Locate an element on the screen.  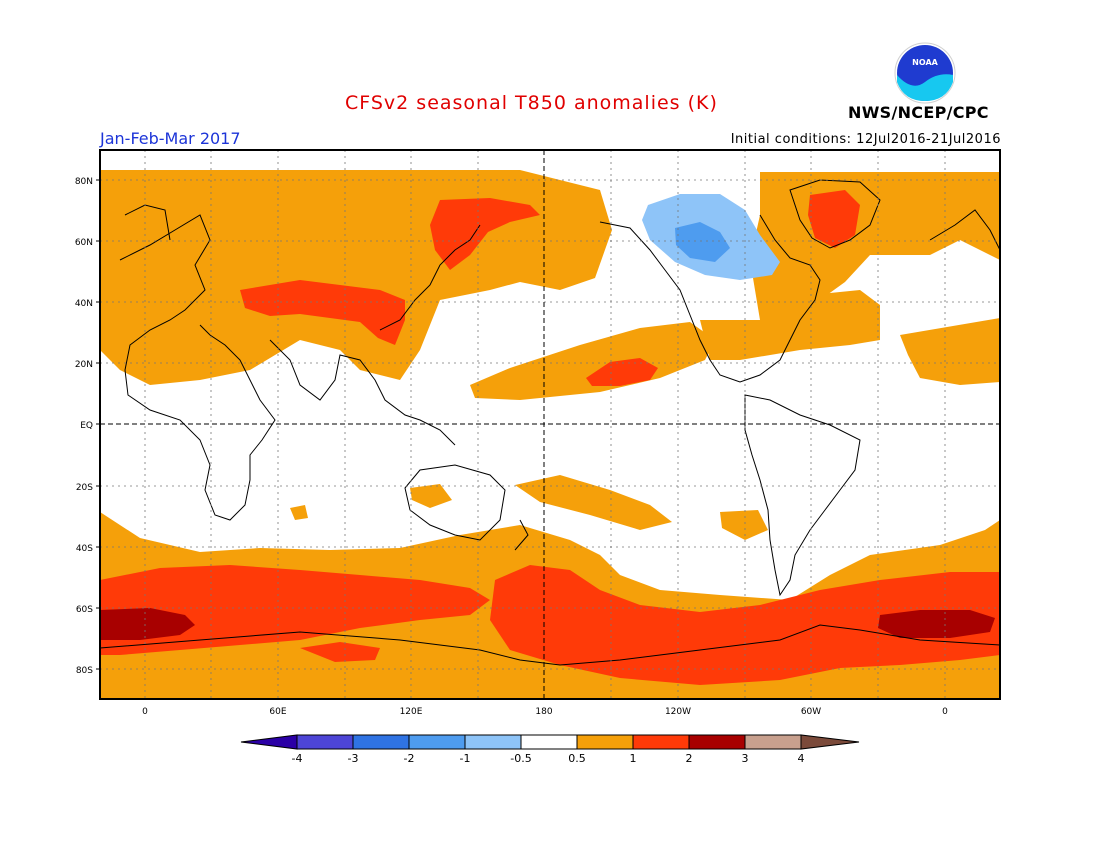
anomaly-region-orange-atlantic-east is located at coordinates (950, 351).